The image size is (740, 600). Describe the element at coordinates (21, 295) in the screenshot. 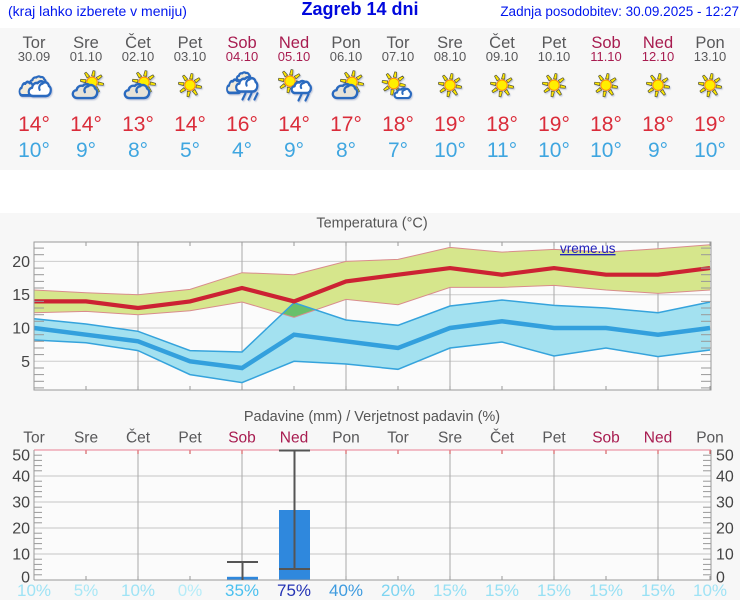

I see `svg-text: 15` at that location.